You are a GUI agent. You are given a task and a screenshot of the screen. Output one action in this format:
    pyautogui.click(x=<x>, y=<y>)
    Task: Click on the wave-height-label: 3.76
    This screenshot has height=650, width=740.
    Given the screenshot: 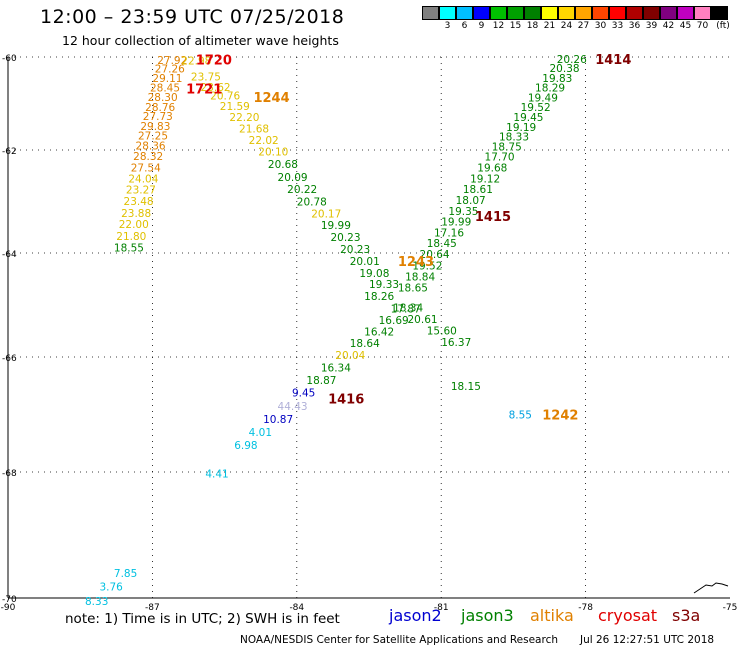 What is the action you would take?
    pyautogui.click(x=111, y=588)
    